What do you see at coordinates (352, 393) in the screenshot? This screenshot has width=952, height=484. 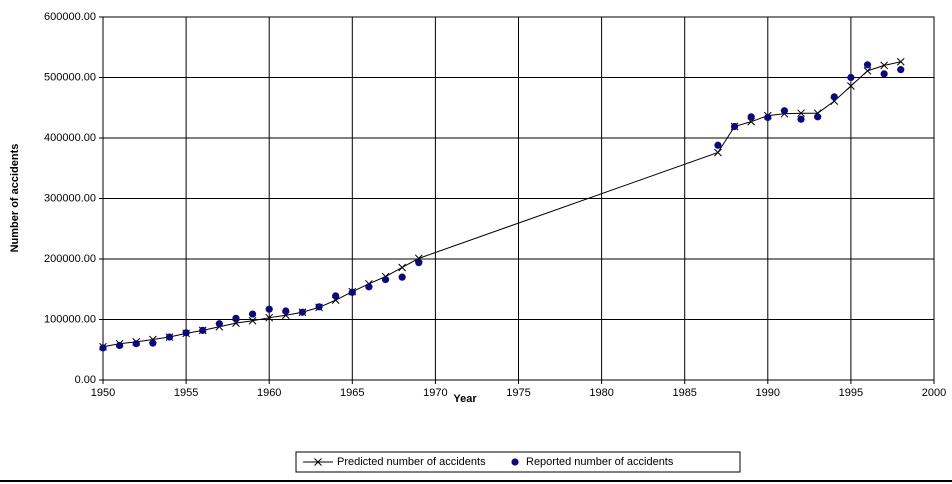 I see `x-tick-label: 1965` at bounding box center [352, 393].